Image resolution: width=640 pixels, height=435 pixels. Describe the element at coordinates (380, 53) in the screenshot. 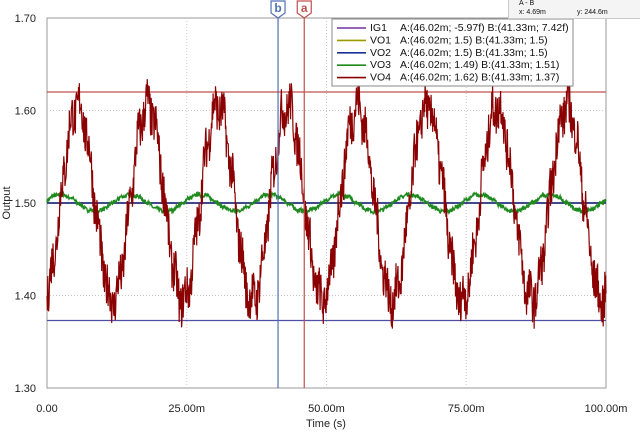

I see `legend-series-name: VO2` at that location.